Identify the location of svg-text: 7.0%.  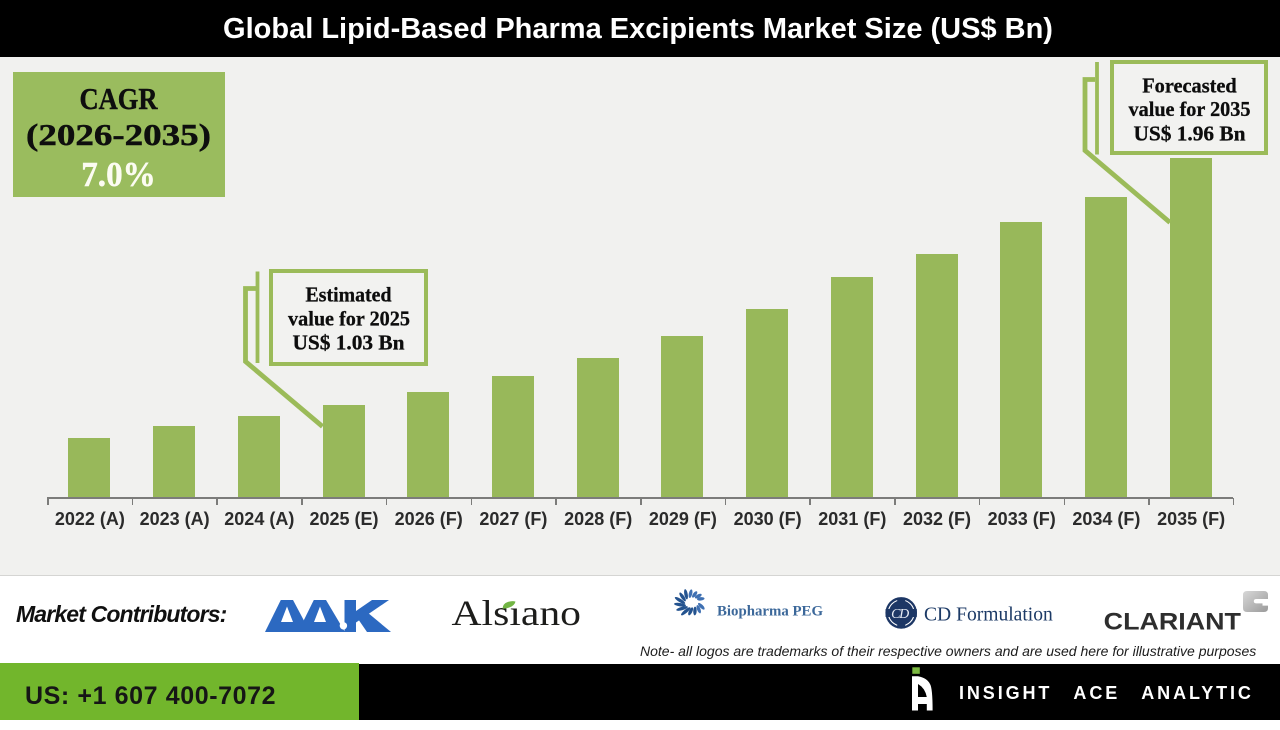
(118, 174).